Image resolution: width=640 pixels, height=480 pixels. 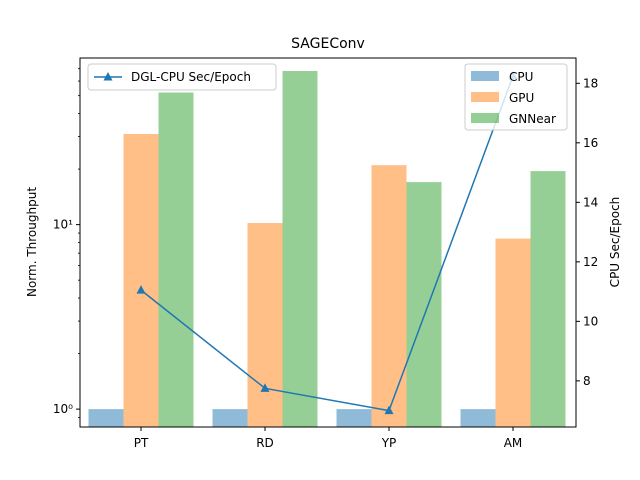 What do you see at coordinates (615, 242) in the screenshot?
I see `y-axis-label-right: CPU Sec/Epoch` at bounding box center [615, 242].